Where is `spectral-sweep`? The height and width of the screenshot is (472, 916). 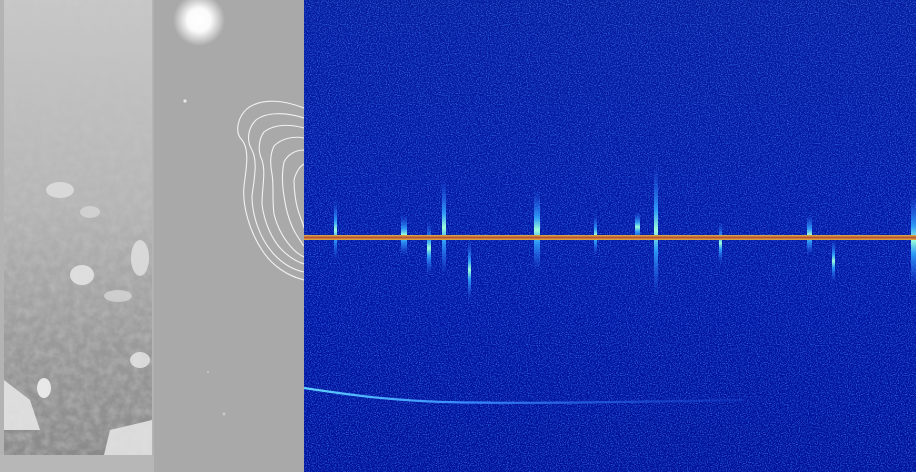
spectral-sweep is located at coordinates (524, 395).